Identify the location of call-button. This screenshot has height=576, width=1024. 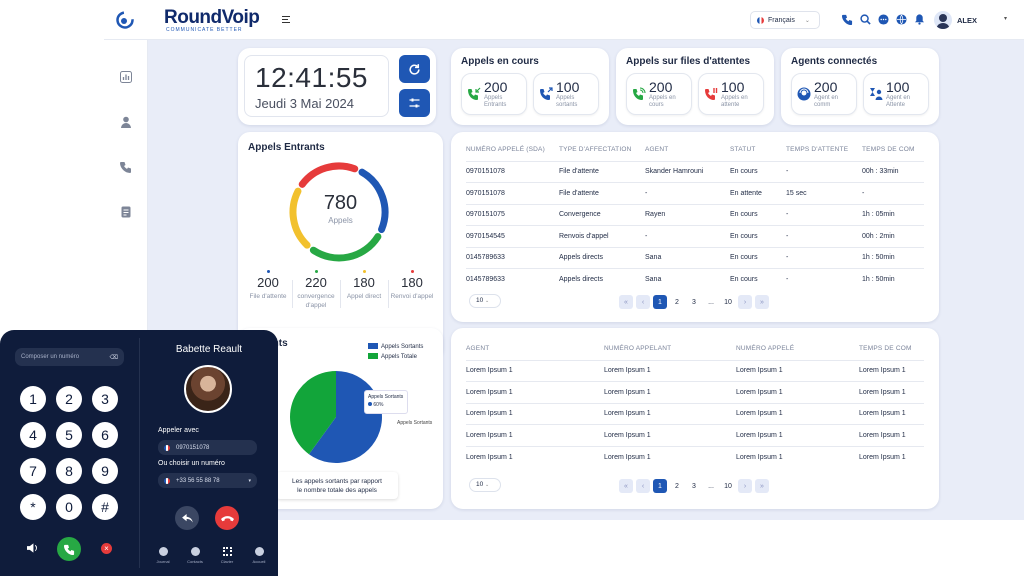
(69, 549).